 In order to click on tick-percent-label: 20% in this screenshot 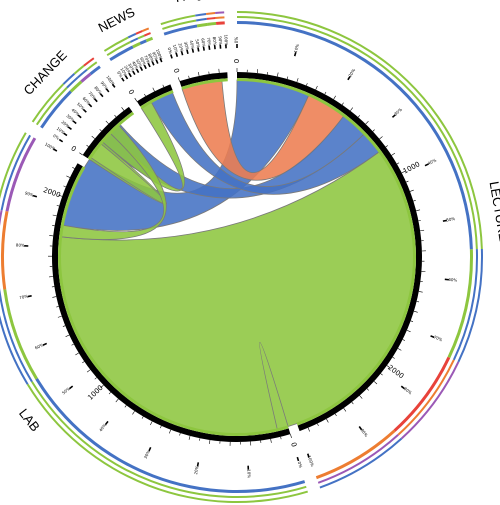, I will do `click(351, 73)`.